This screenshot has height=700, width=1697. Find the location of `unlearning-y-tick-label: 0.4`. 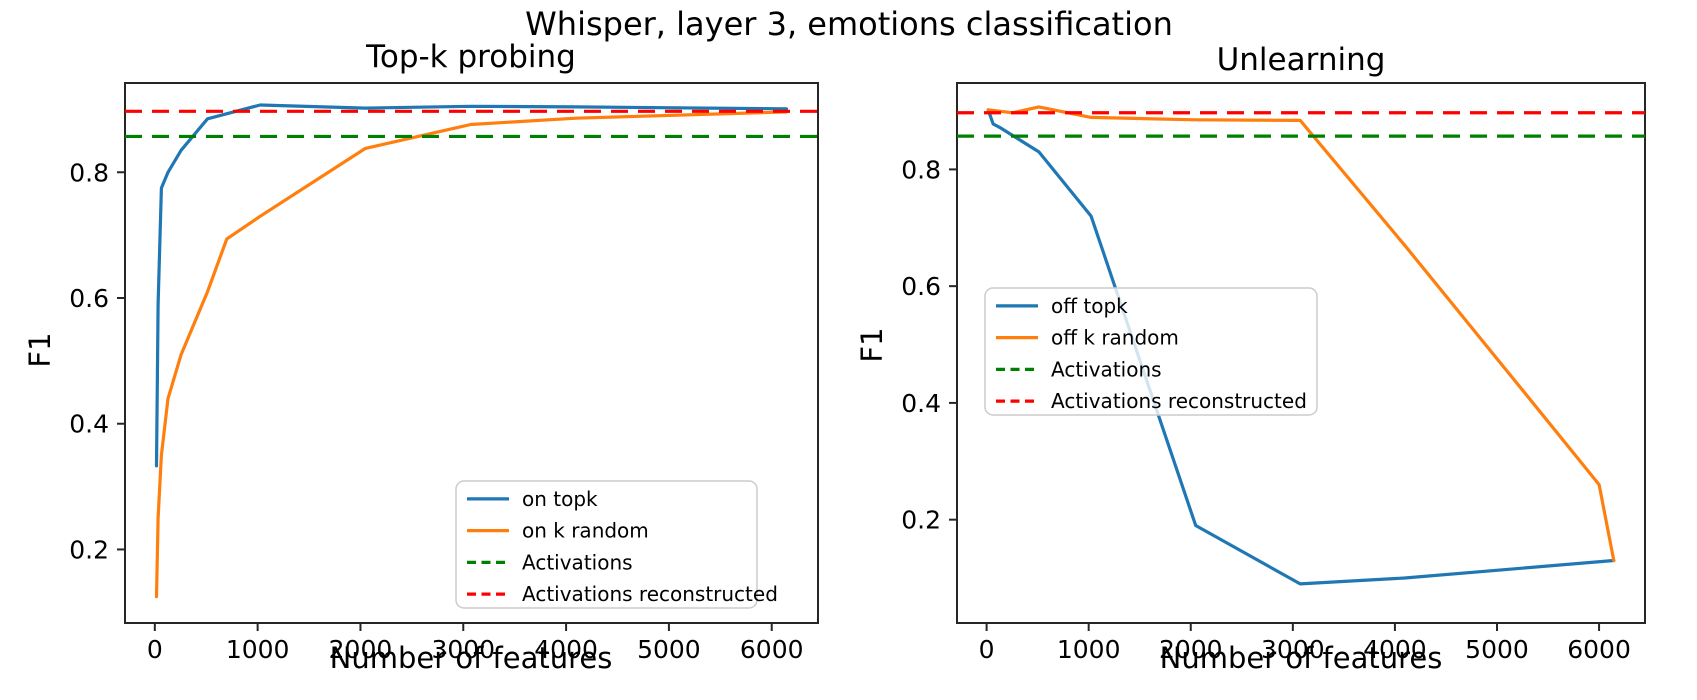

unlearning-y-tick-label: 0.4 is located at coordinates (921, 403).